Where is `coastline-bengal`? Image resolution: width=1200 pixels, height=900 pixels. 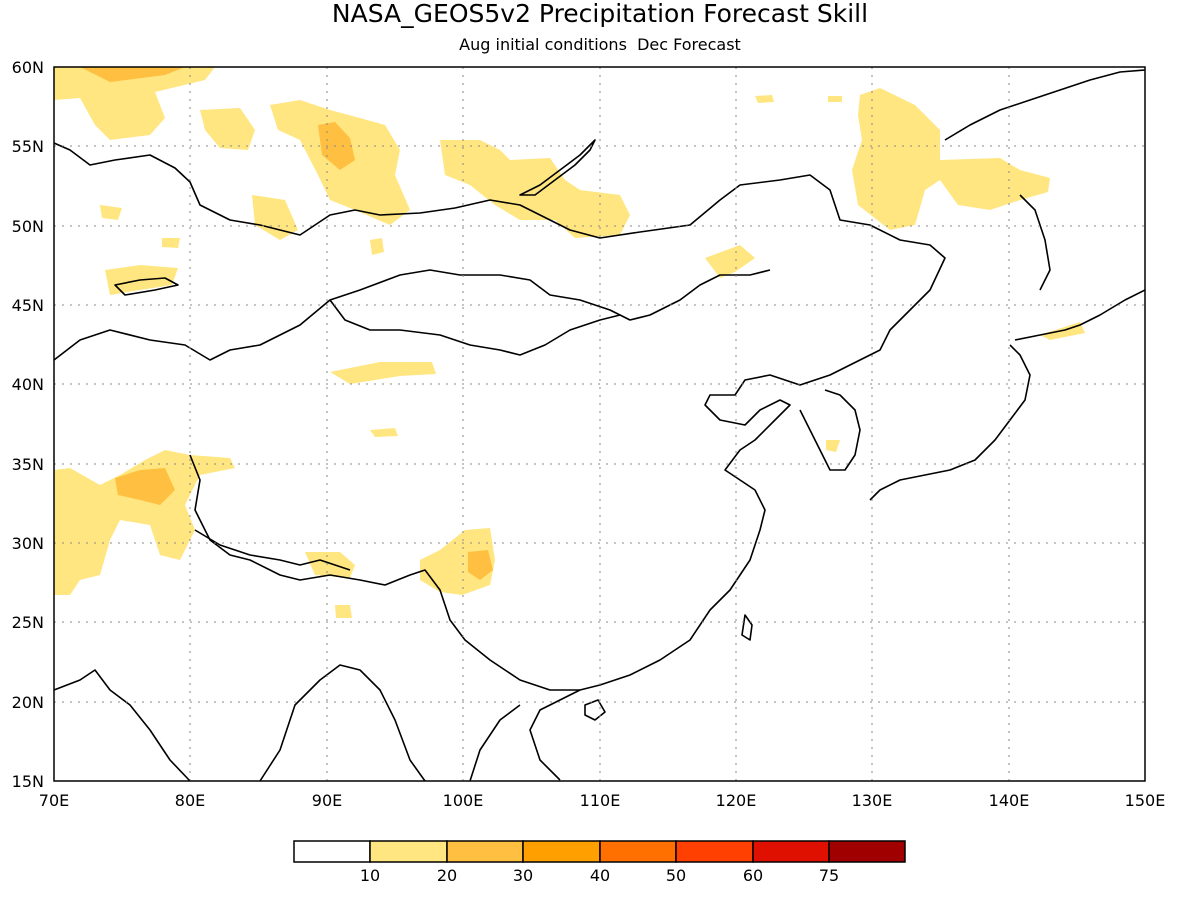 coastline-bengal is located at coordinates (342, 723).